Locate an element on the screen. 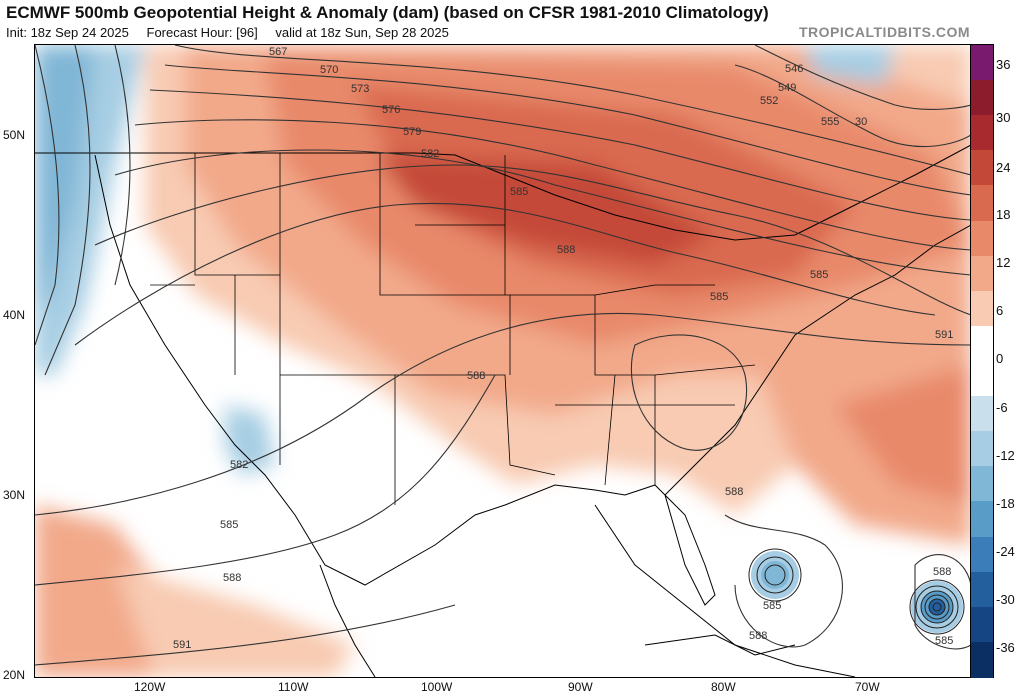 This screenshot has width=1024, height=696. valid-time: valid at 18z Sun, Sep 28 2025 is located at coordinates (362, 32).